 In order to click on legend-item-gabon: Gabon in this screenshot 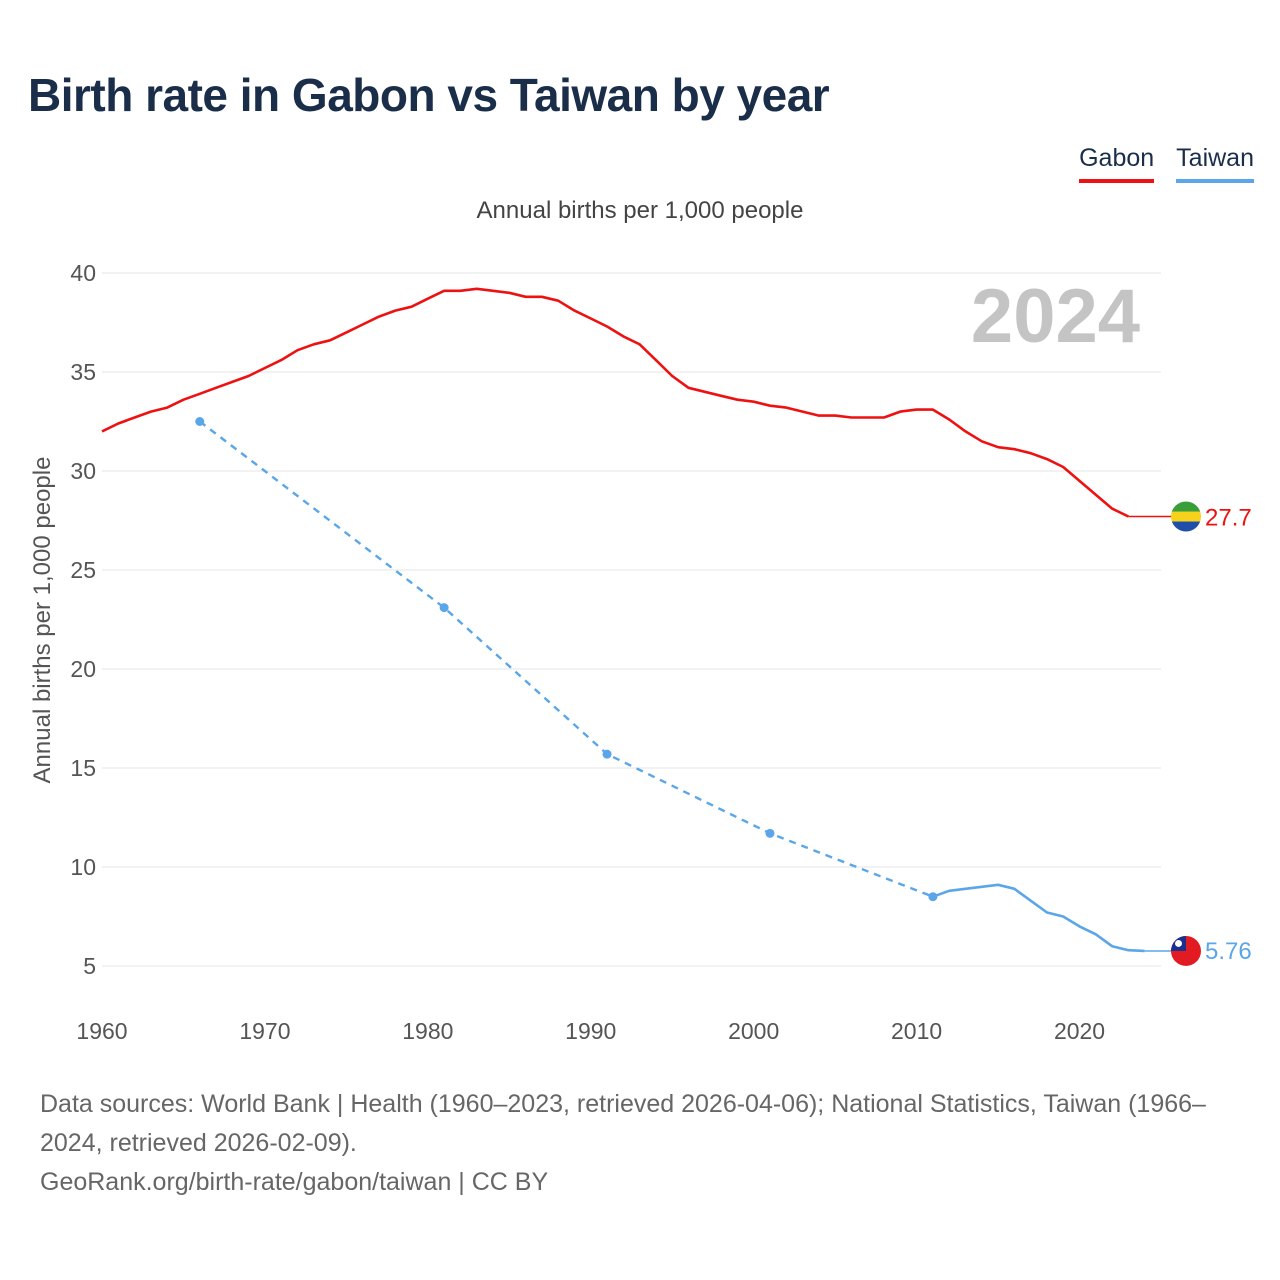, I will do `click(1117, 163)`.